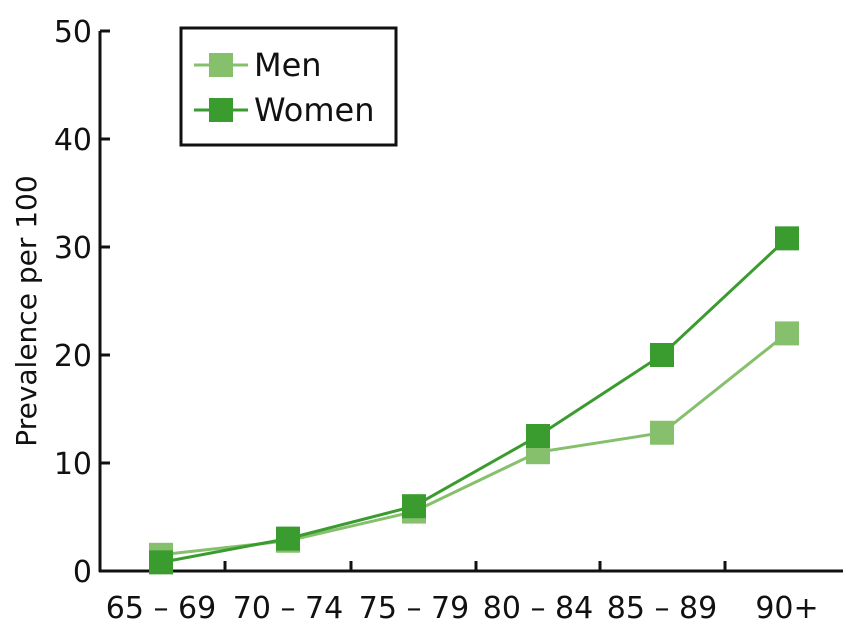 The width and height of the screenshot is (850, 633). What do you see at coordinates (82, 302) in the screenshot?
I see `y-axis-ticks: 0 10 20 30 40 50` at bounding box center [82, 302].